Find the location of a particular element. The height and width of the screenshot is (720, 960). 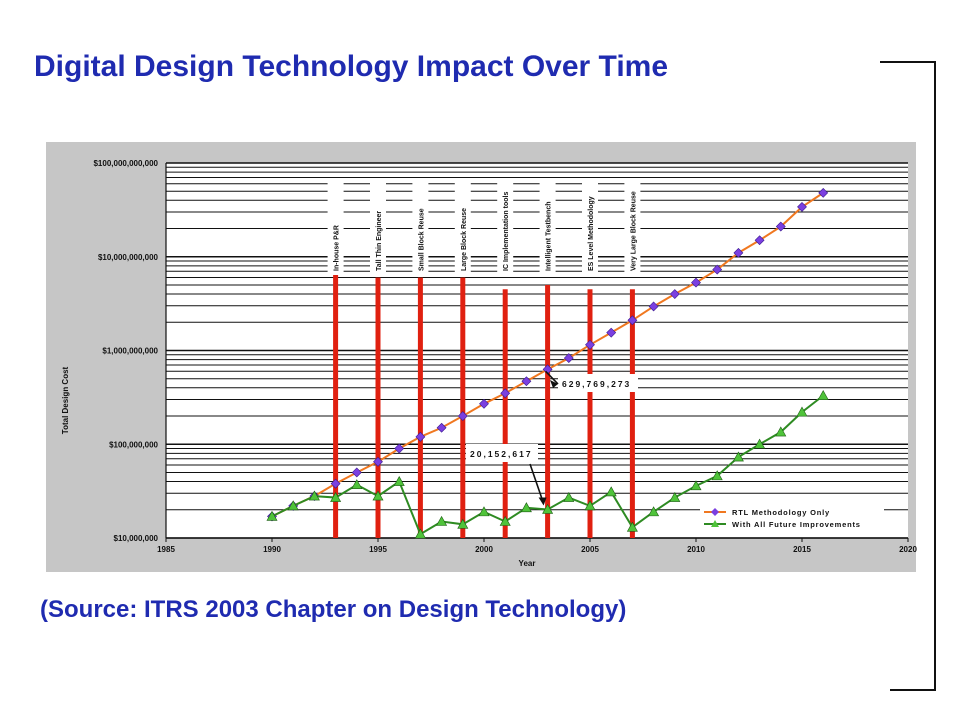

y-tick-label: $100,000,000,000 is located at coordinates (125, 163).